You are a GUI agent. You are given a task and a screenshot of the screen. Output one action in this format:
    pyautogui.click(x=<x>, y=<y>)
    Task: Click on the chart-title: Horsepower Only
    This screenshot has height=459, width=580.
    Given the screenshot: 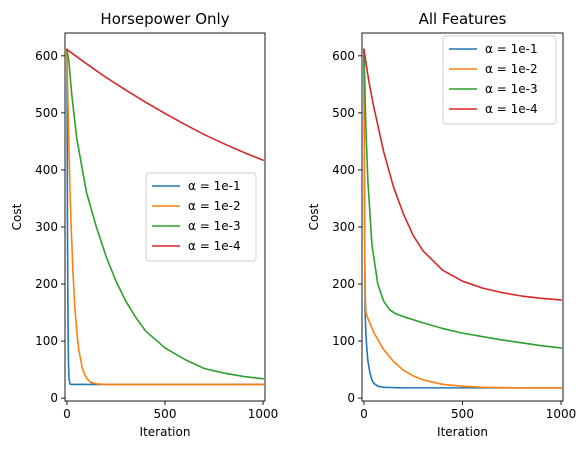 What is the action you would take?
    pyautogui.click(x=164, y=19)
    